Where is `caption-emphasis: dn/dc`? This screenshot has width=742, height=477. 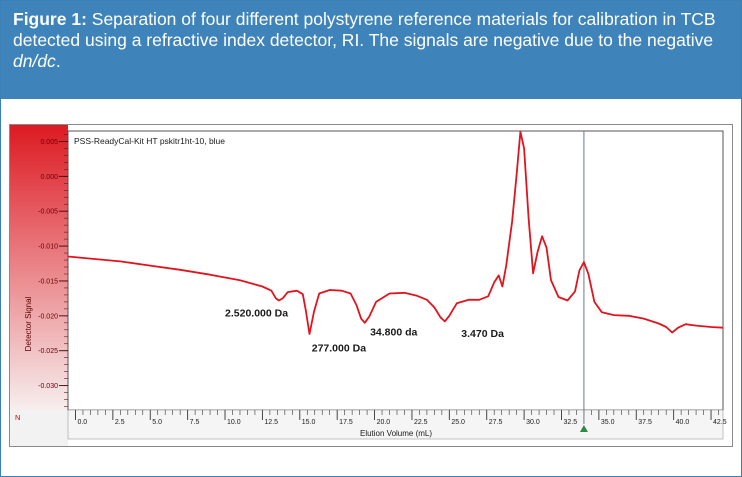 caption-emphasis: dn/dc is located at coordinates (34, 61).